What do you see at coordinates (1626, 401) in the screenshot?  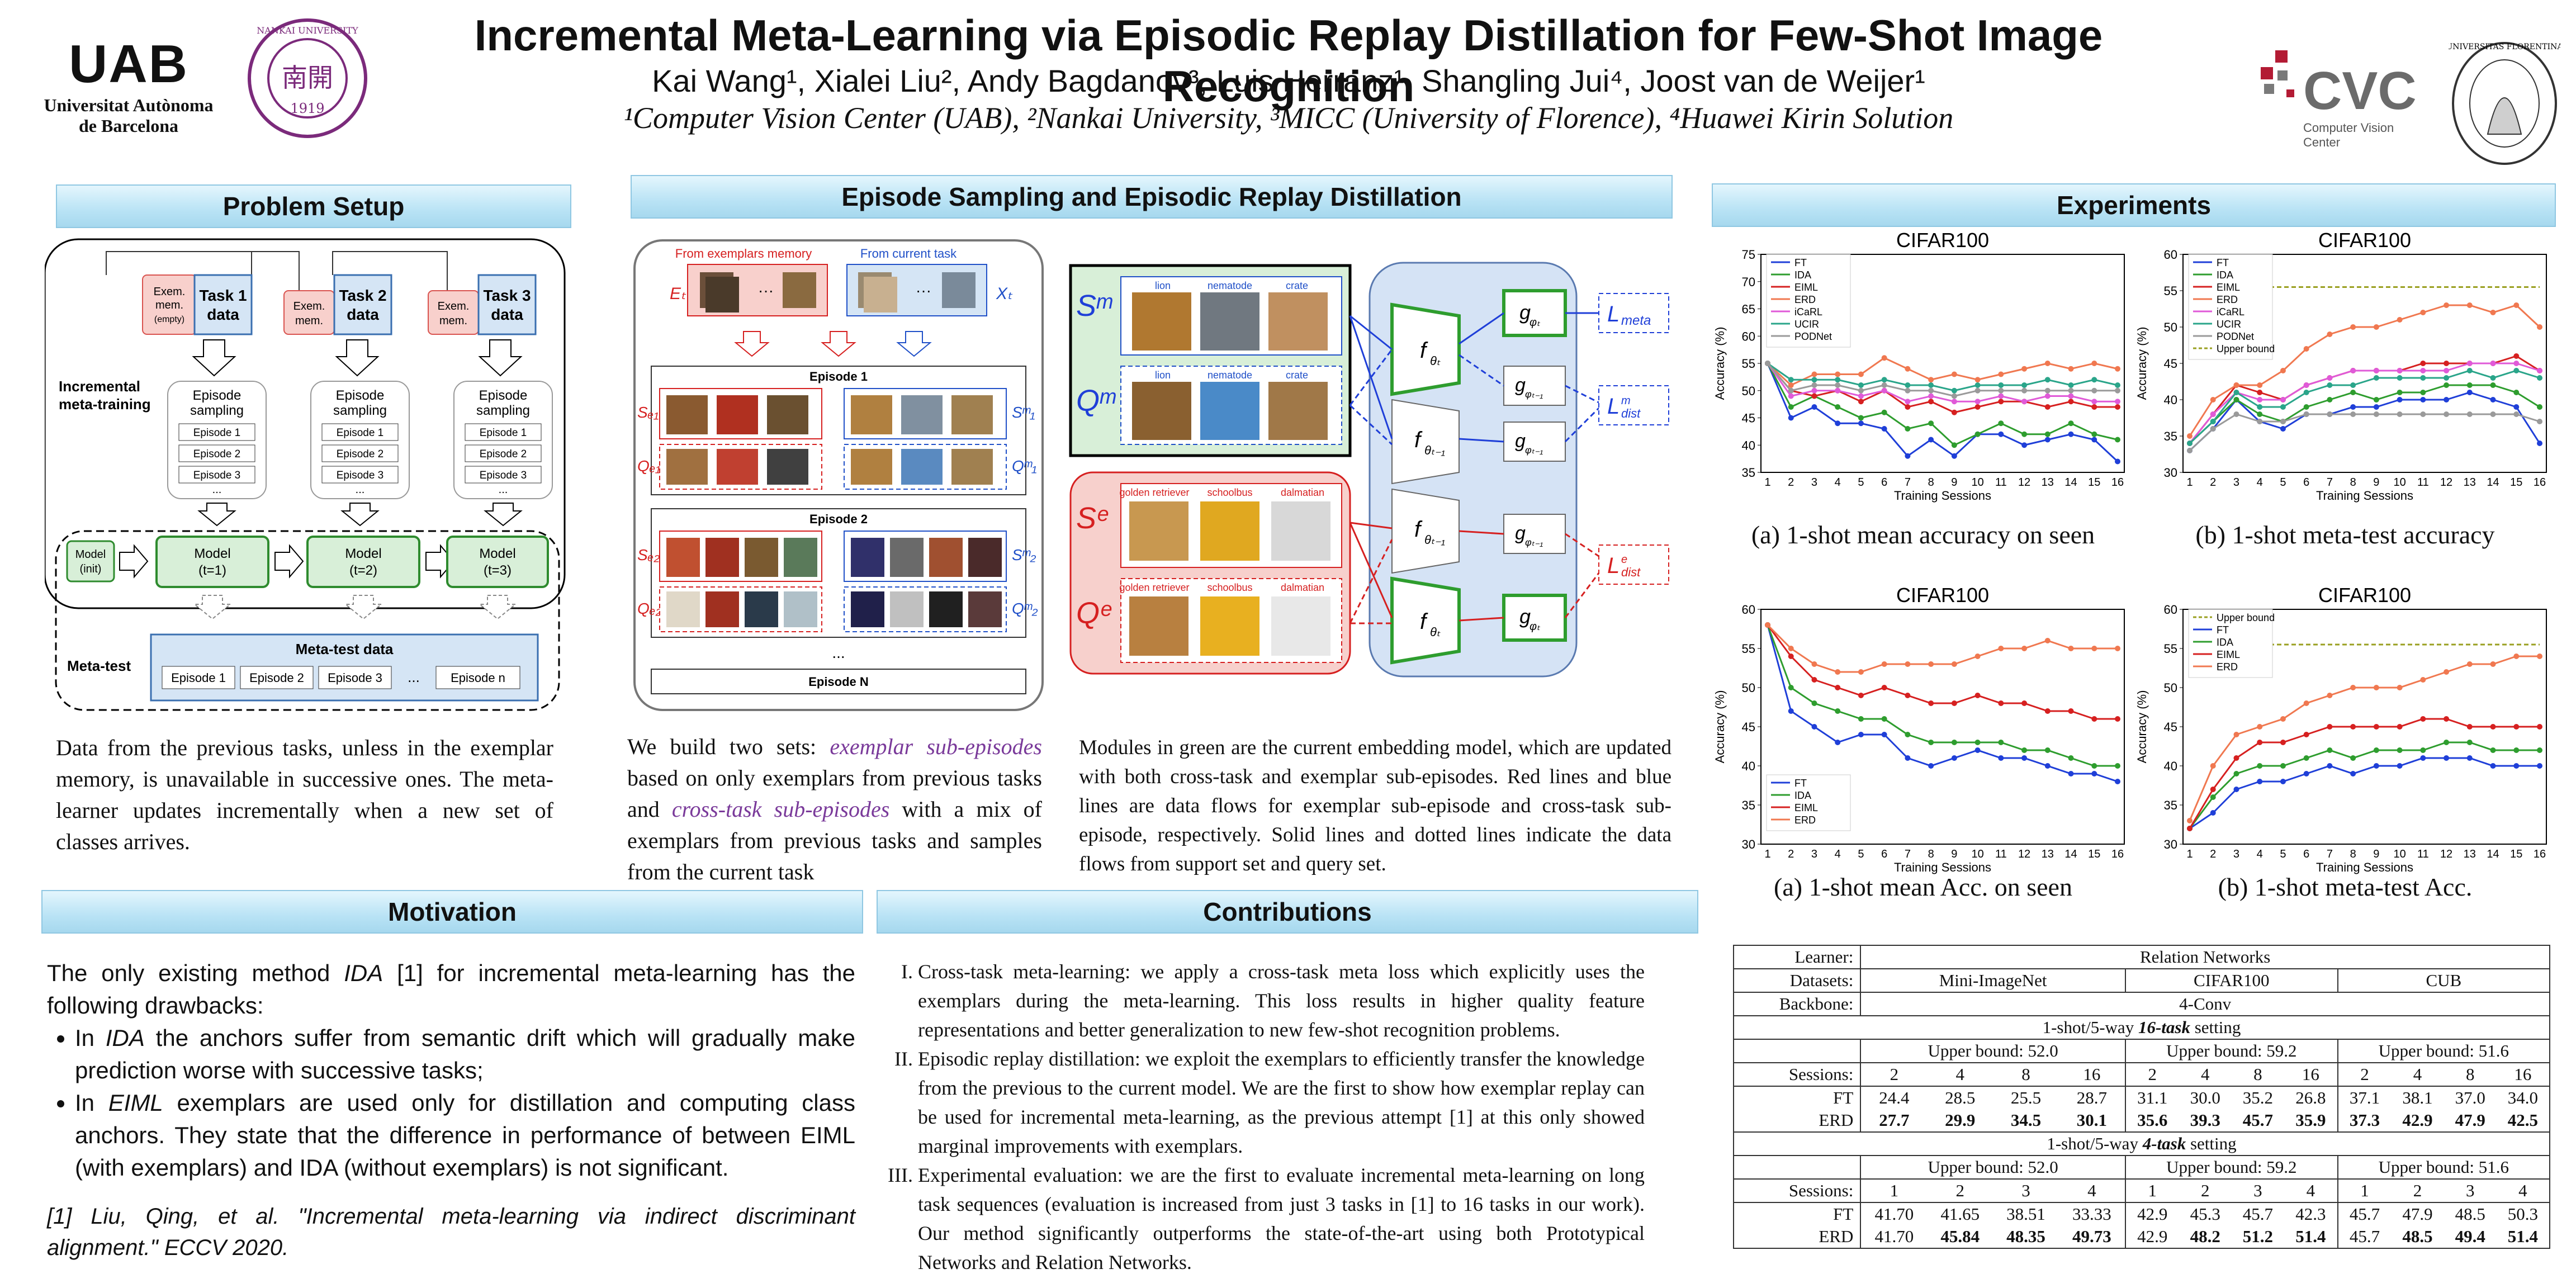 I see `svg-text: m` at bounding box center [1626, 401].